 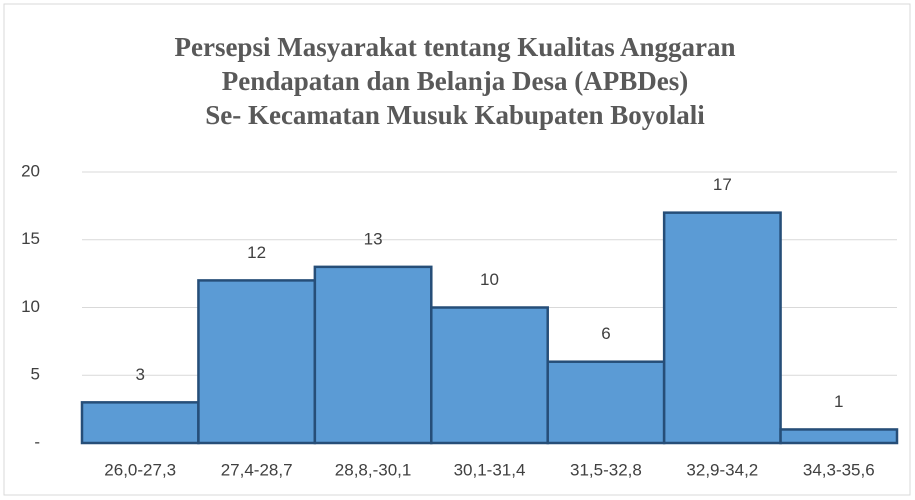 What do you see at coordinates (373, 469) in the screenshot?
I see `x-tick-label: 28,8,-30,1` at bounding box center [373, 469].